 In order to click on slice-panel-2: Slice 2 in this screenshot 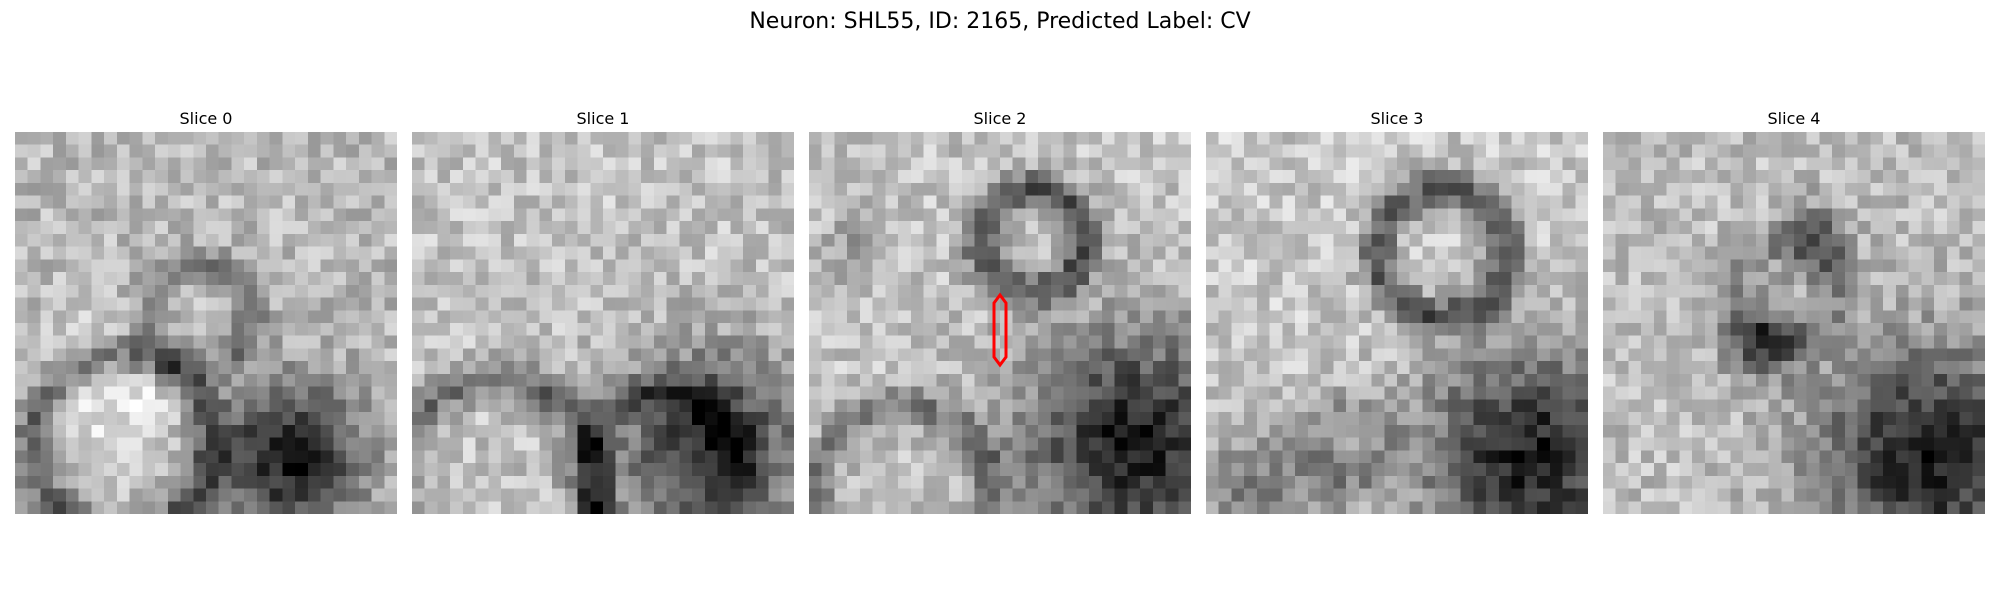, I will do `click(1000, 311)`.